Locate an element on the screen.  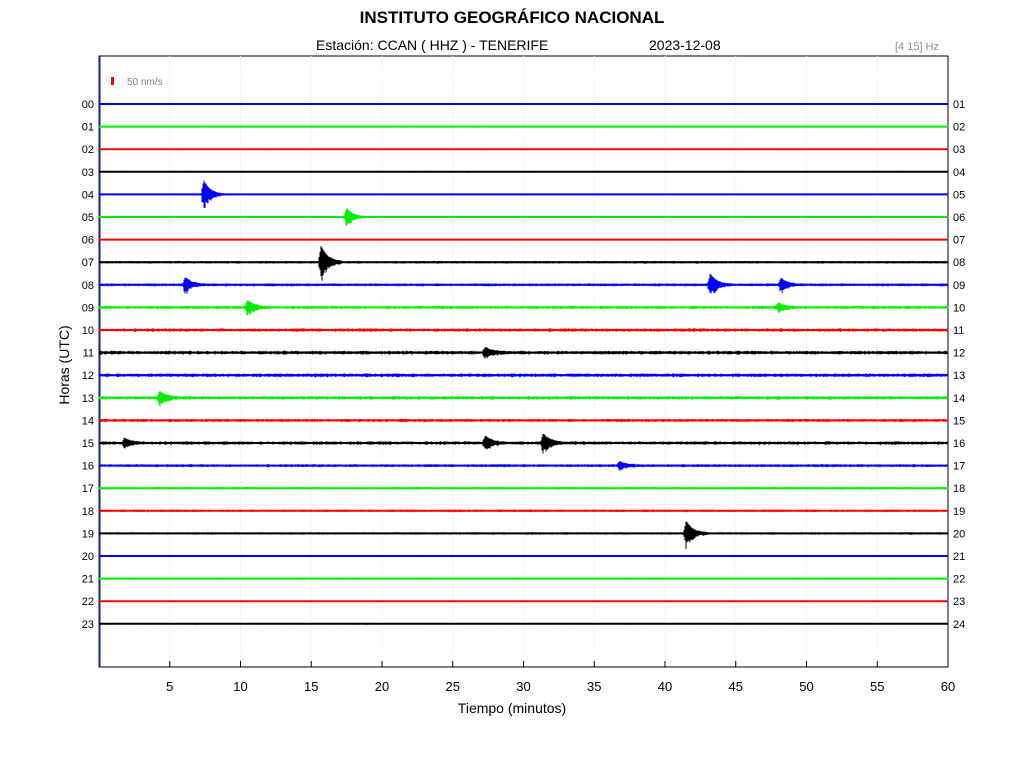
hour-label-right: 20 is located at coordinates (959, 534).